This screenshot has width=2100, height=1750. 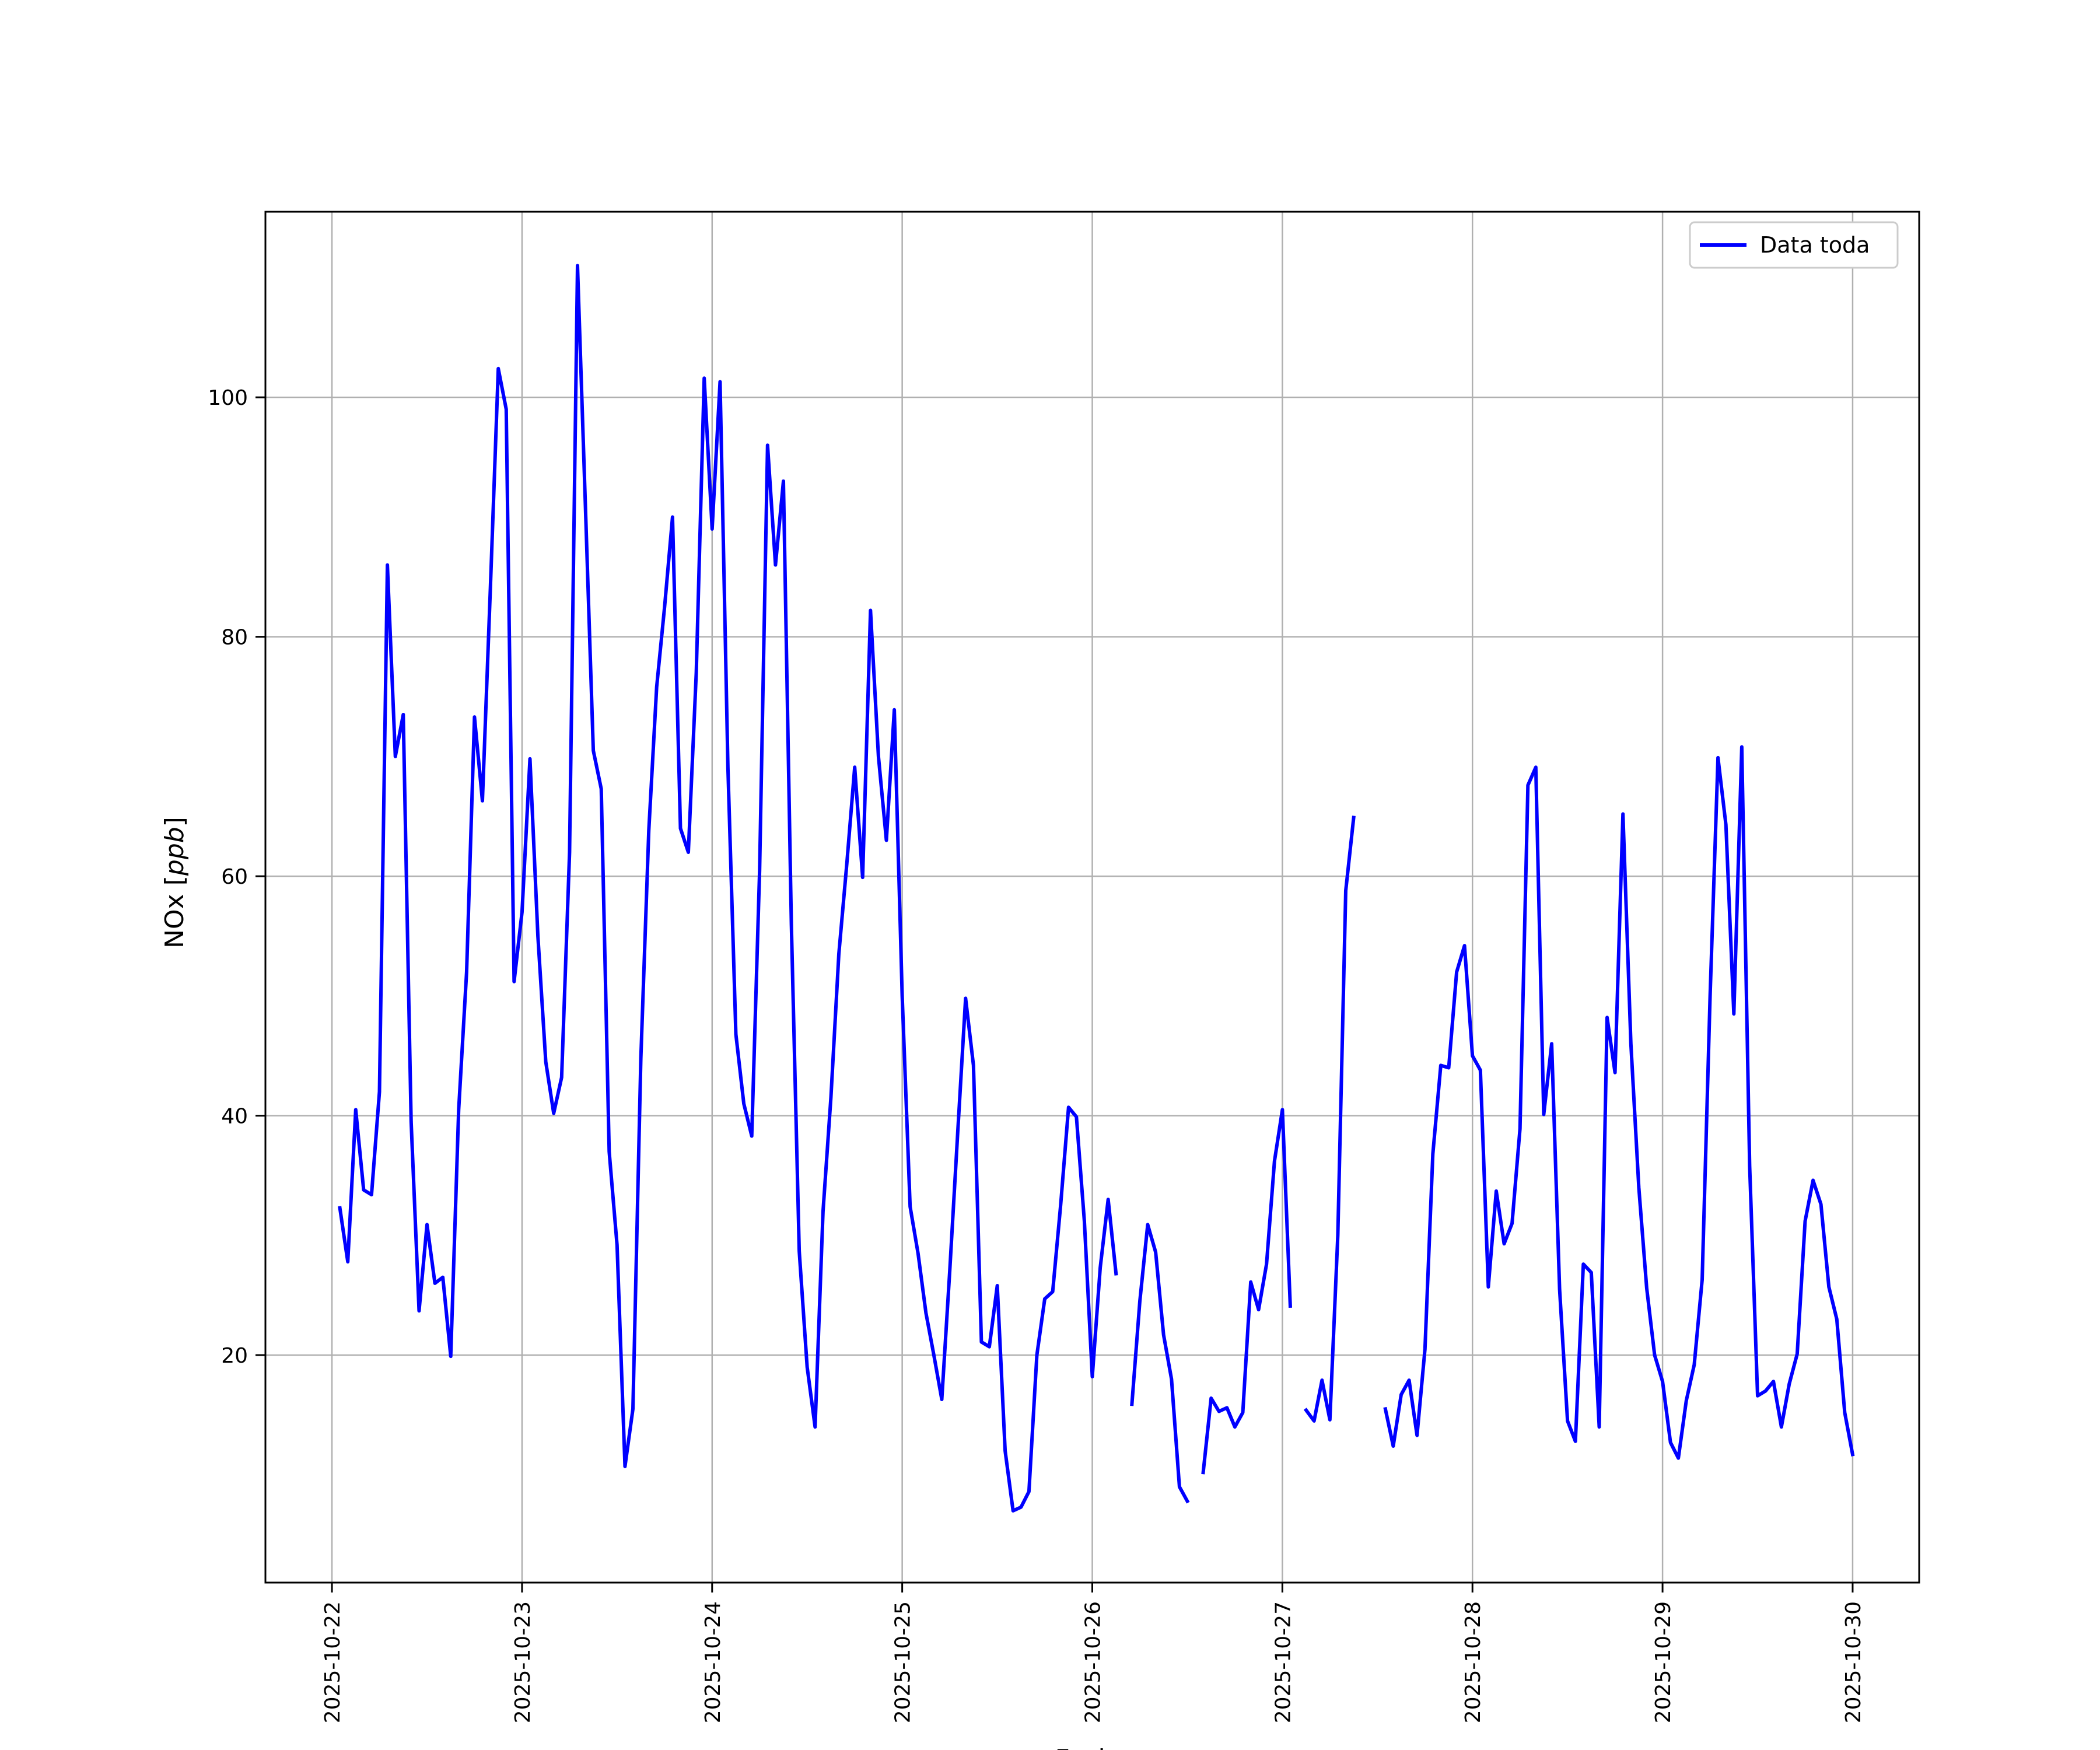 I want to click on y-axis-label-main: NOx, so click(x=175, y=917).